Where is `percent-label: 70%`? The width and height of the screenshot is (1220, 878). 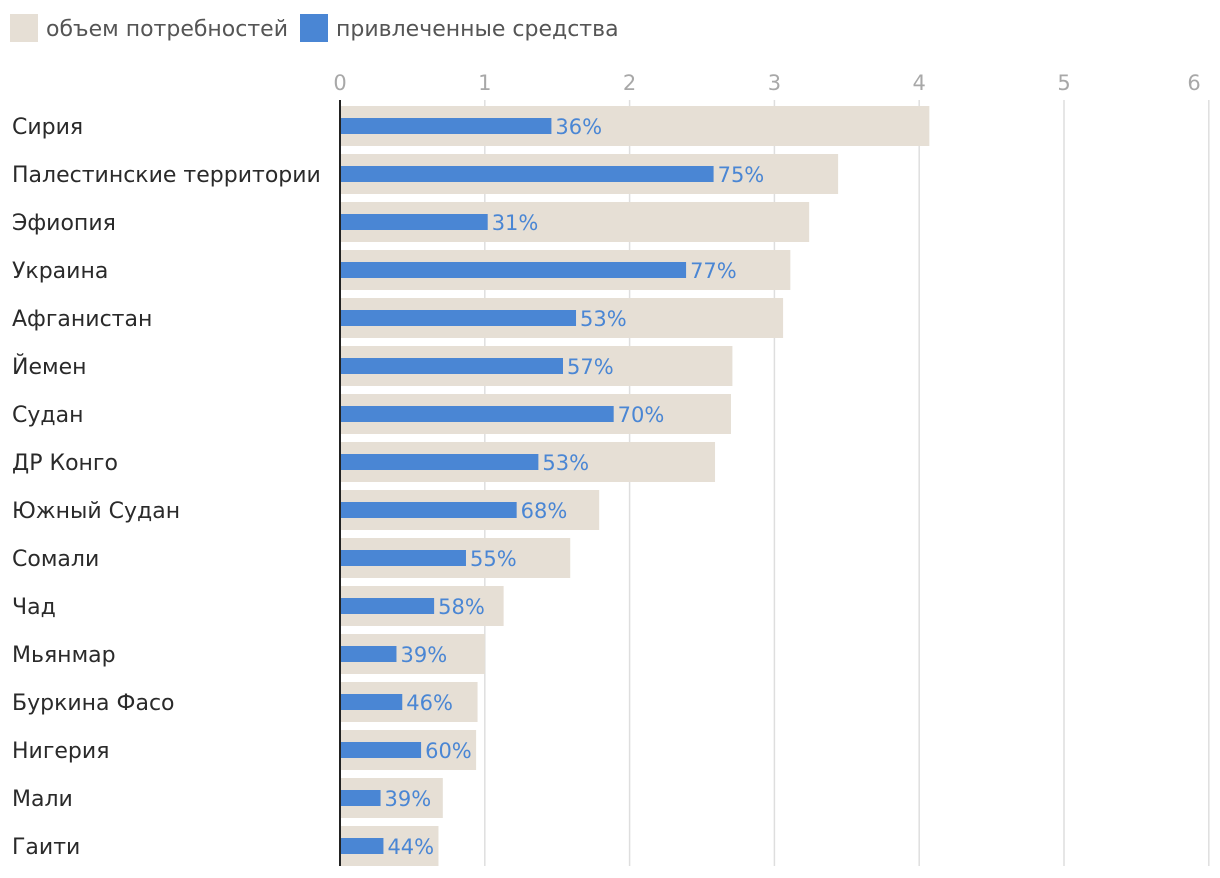 percent-label: 70% is located at coordinates (641, 415).